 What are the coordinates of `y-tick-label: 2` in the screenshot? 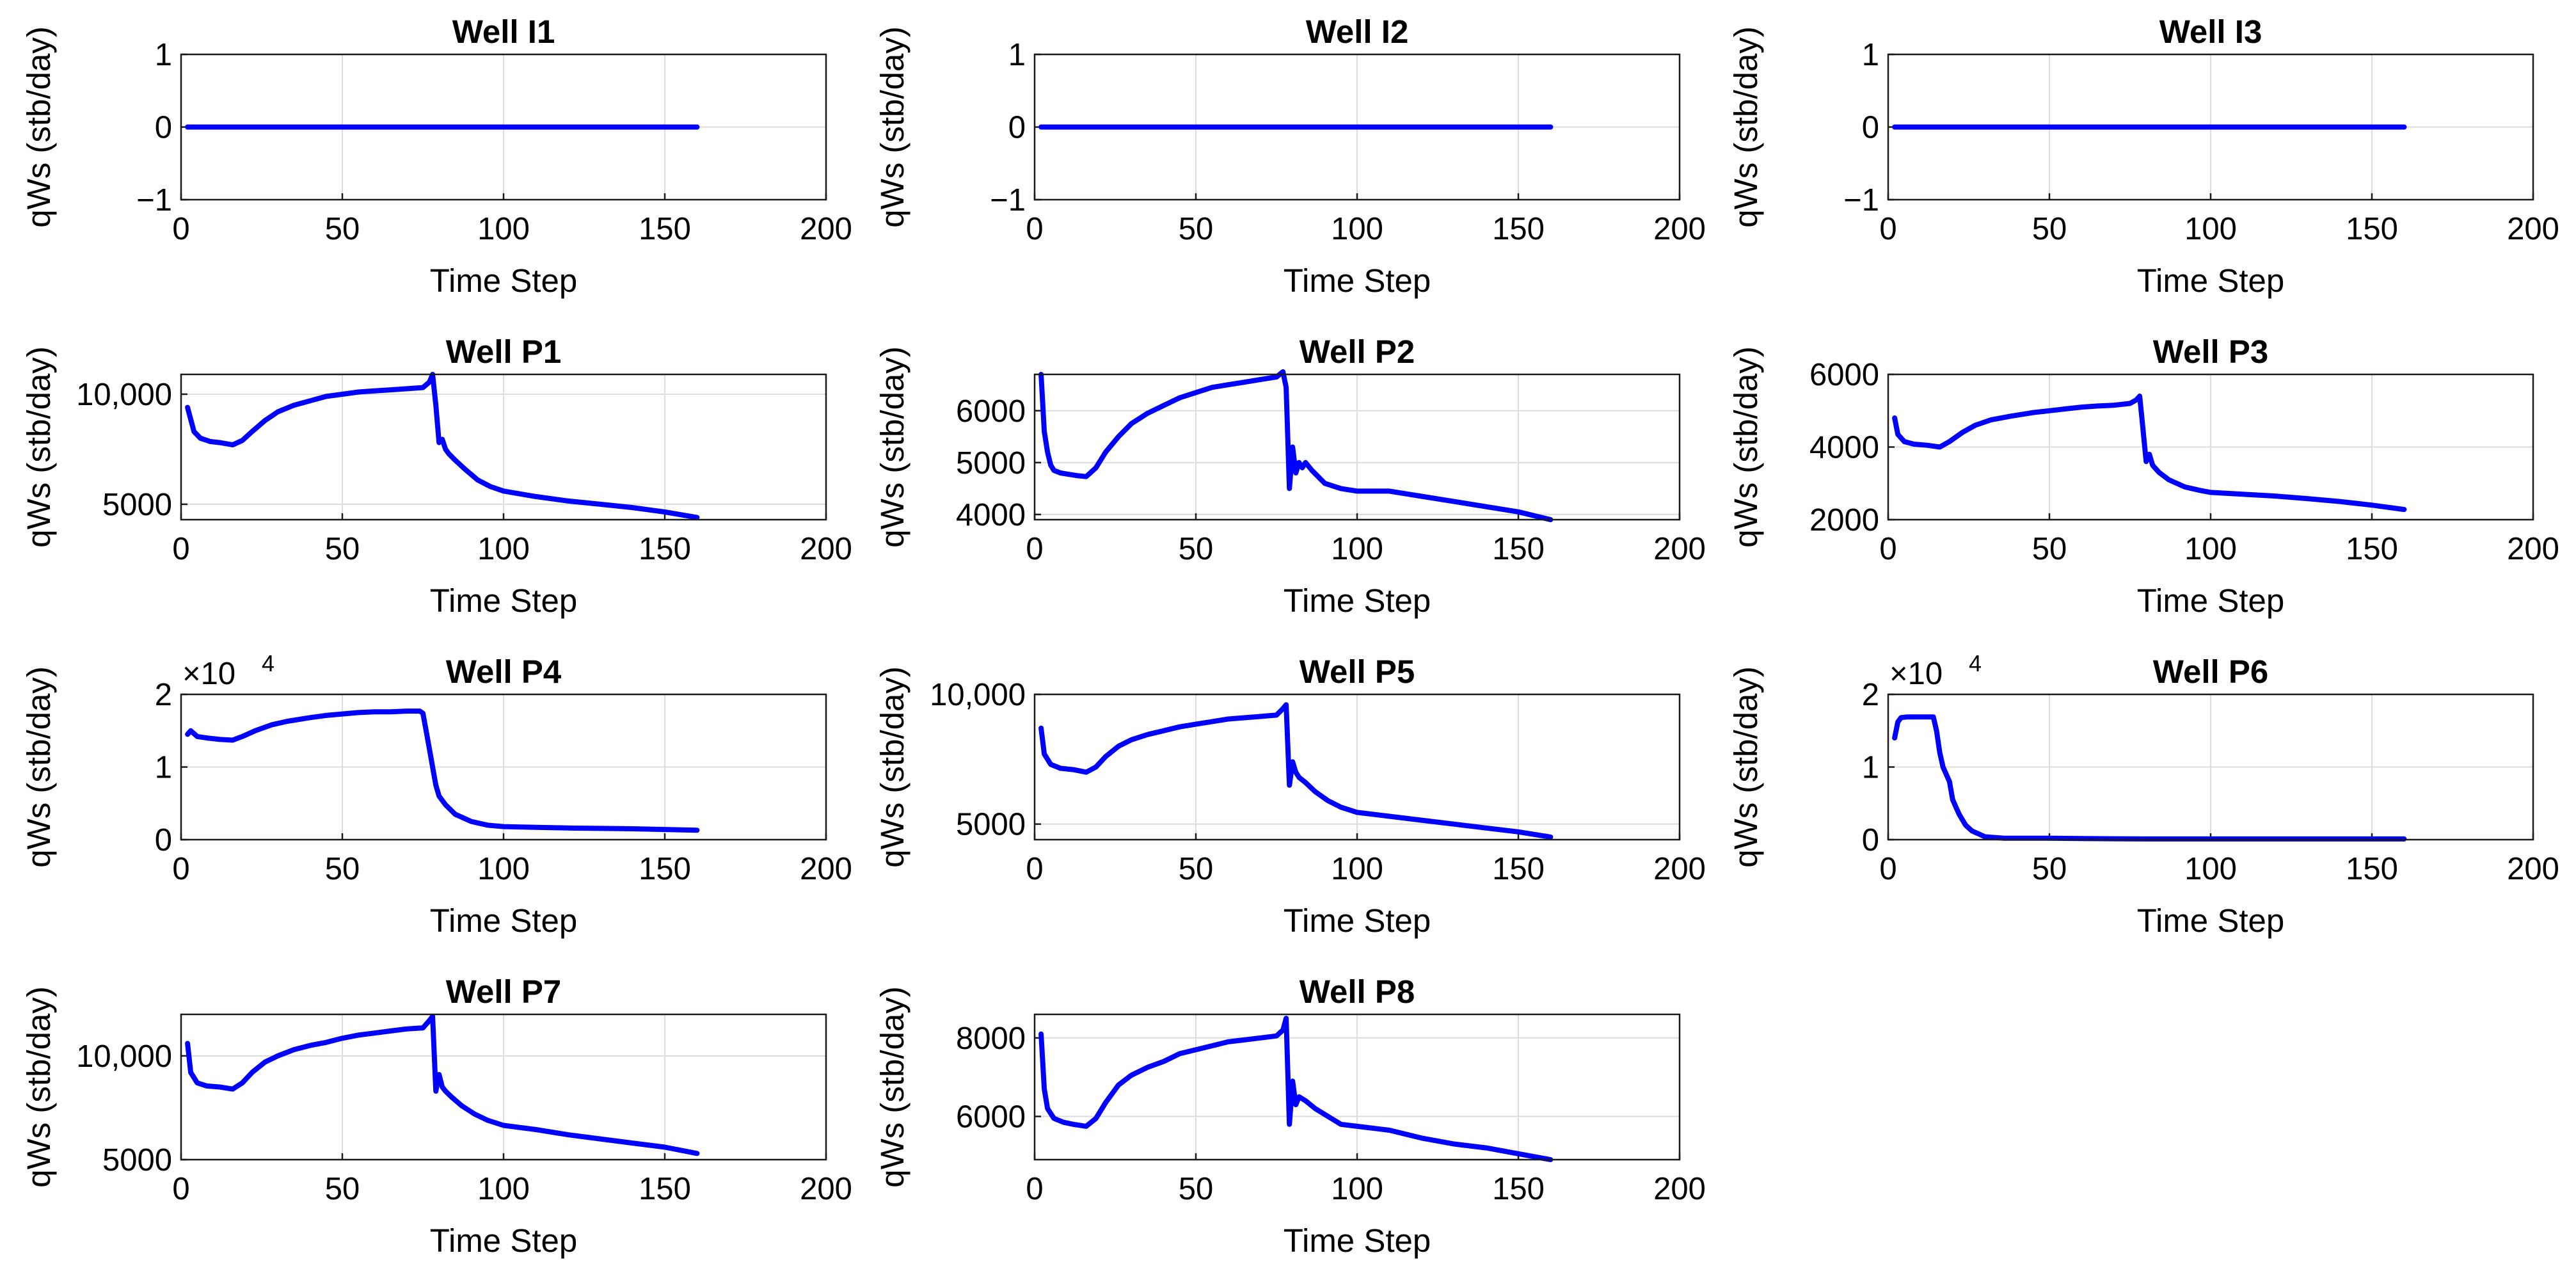 It's located at (164, 695).